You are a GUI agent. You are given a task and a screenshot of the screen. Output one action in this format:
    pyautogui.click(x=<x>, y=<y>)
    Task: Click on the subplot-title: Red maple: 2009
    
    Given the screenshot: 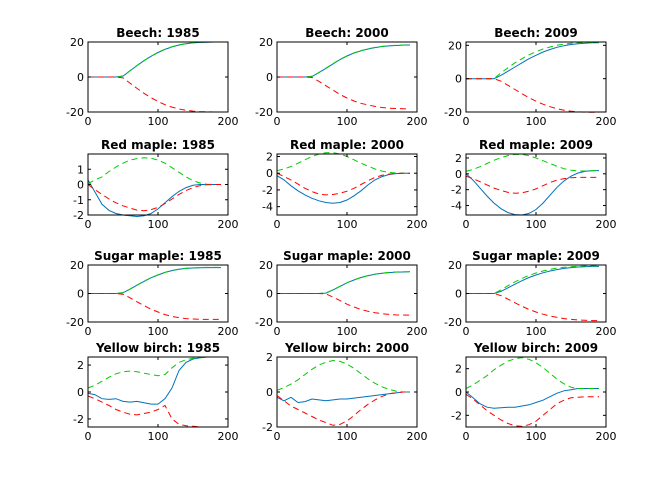 What is the action you would take?
    pyautogui.click(x=536, y=145)
    